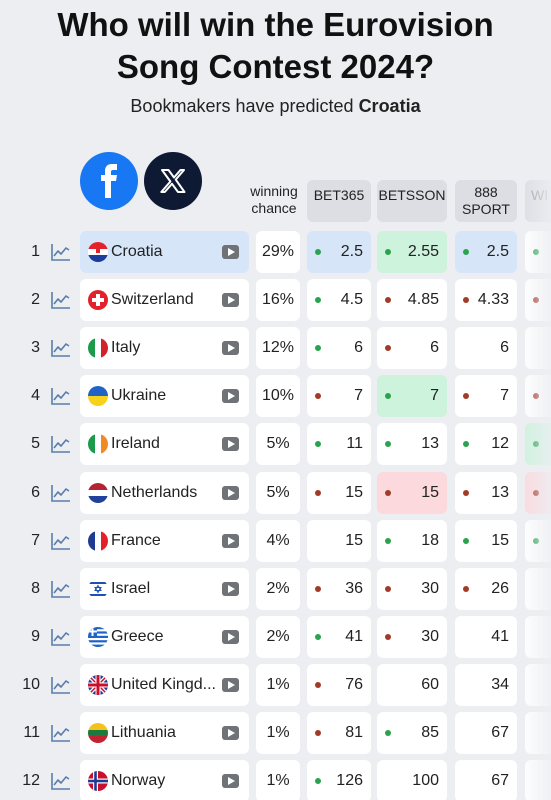 The height and width of the screenshot is (800, 551). What do you see at coordinates (486, 348) in the screenshot?
I see `odds-sport888: 6` at bounding box center [486, 348].